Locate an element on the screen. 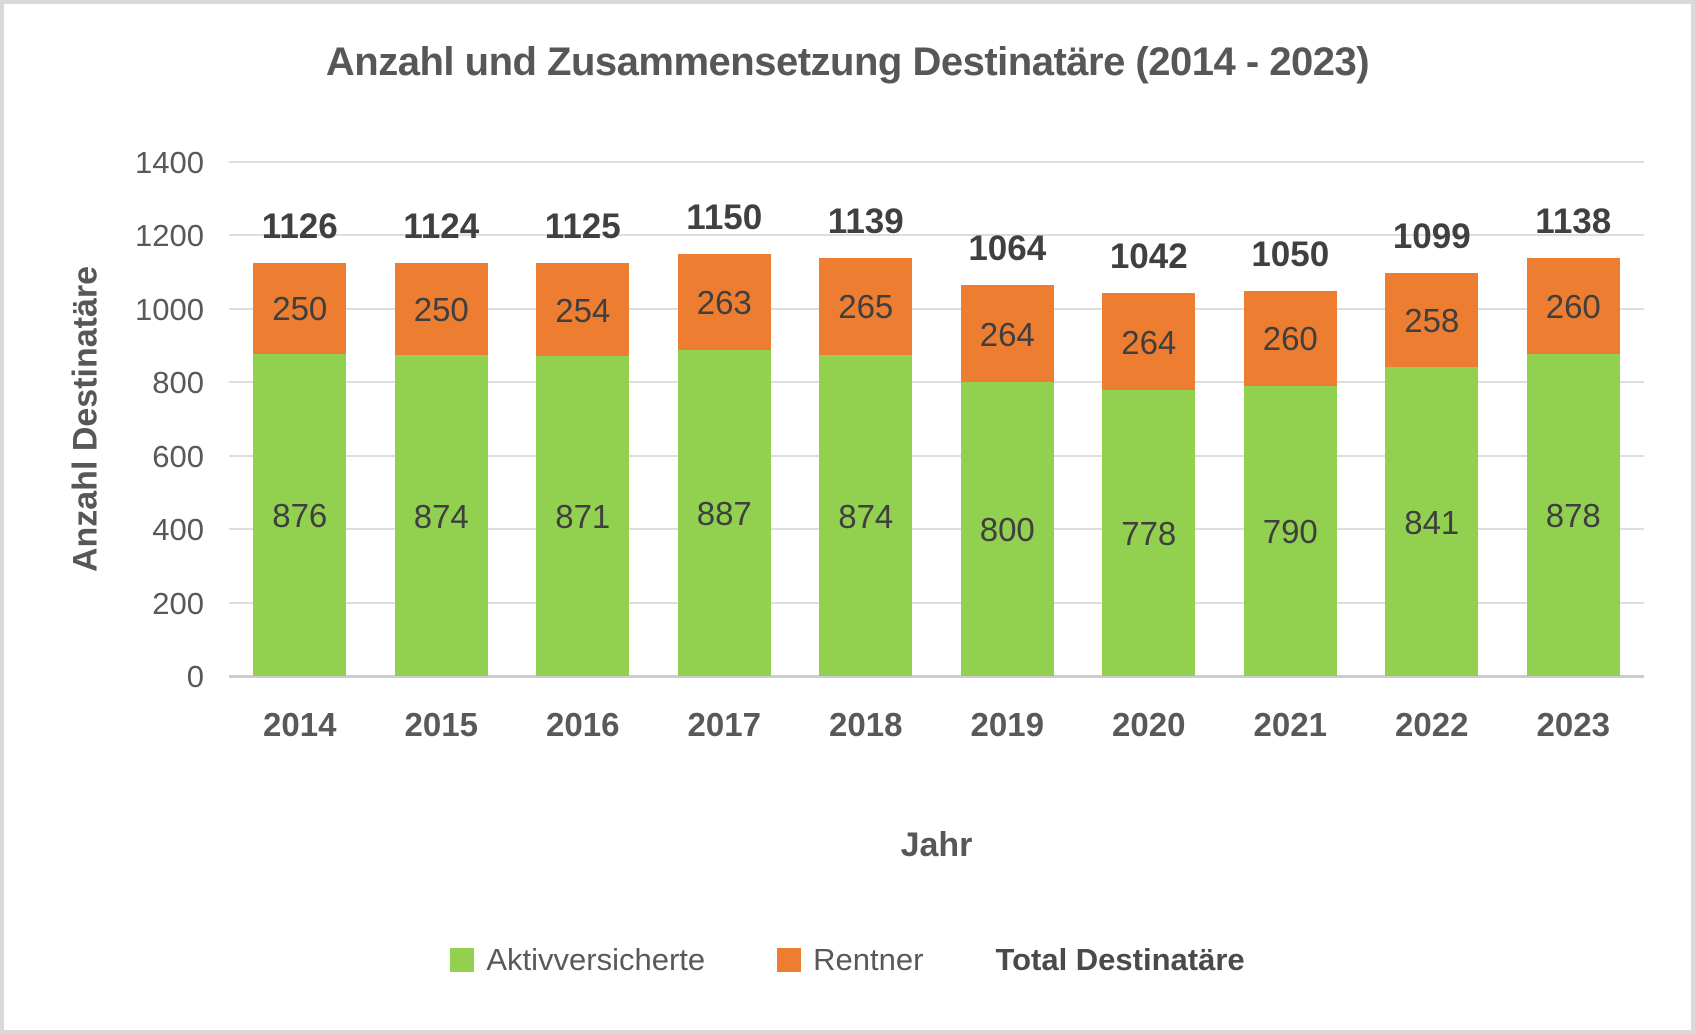 Image resolution: width=1695 pixels, height=1034 pixels. segment-value-rentner-2022: 258 is located at coordinates (1432, 320).